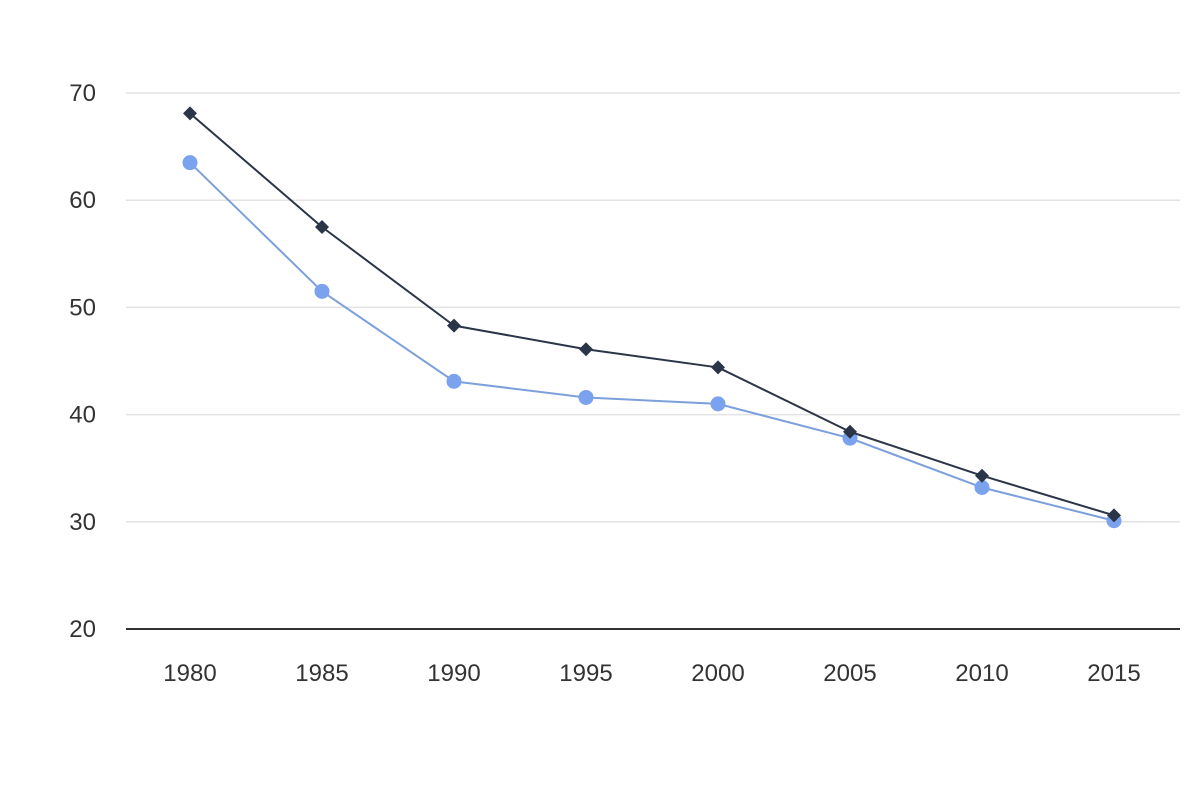 The height and width of the screenshot is (800, 1200). Describe the element at coordinates (1113, 673) in the screenshot. I see `x-tick-label-2015: 2015` at that location.